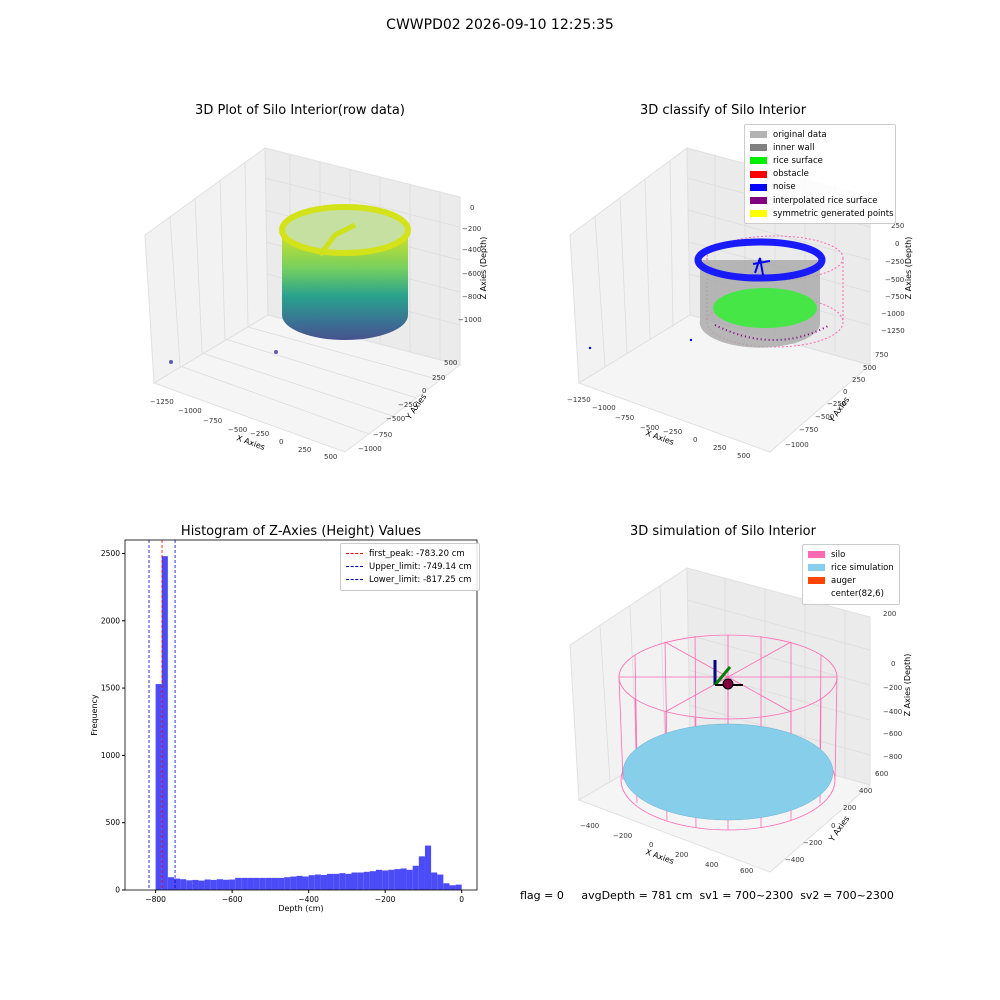  Describe the element at coordinates (417, 553) in the screenshot. I see `legend-label: first_peak: -783.20 cm` at that location.